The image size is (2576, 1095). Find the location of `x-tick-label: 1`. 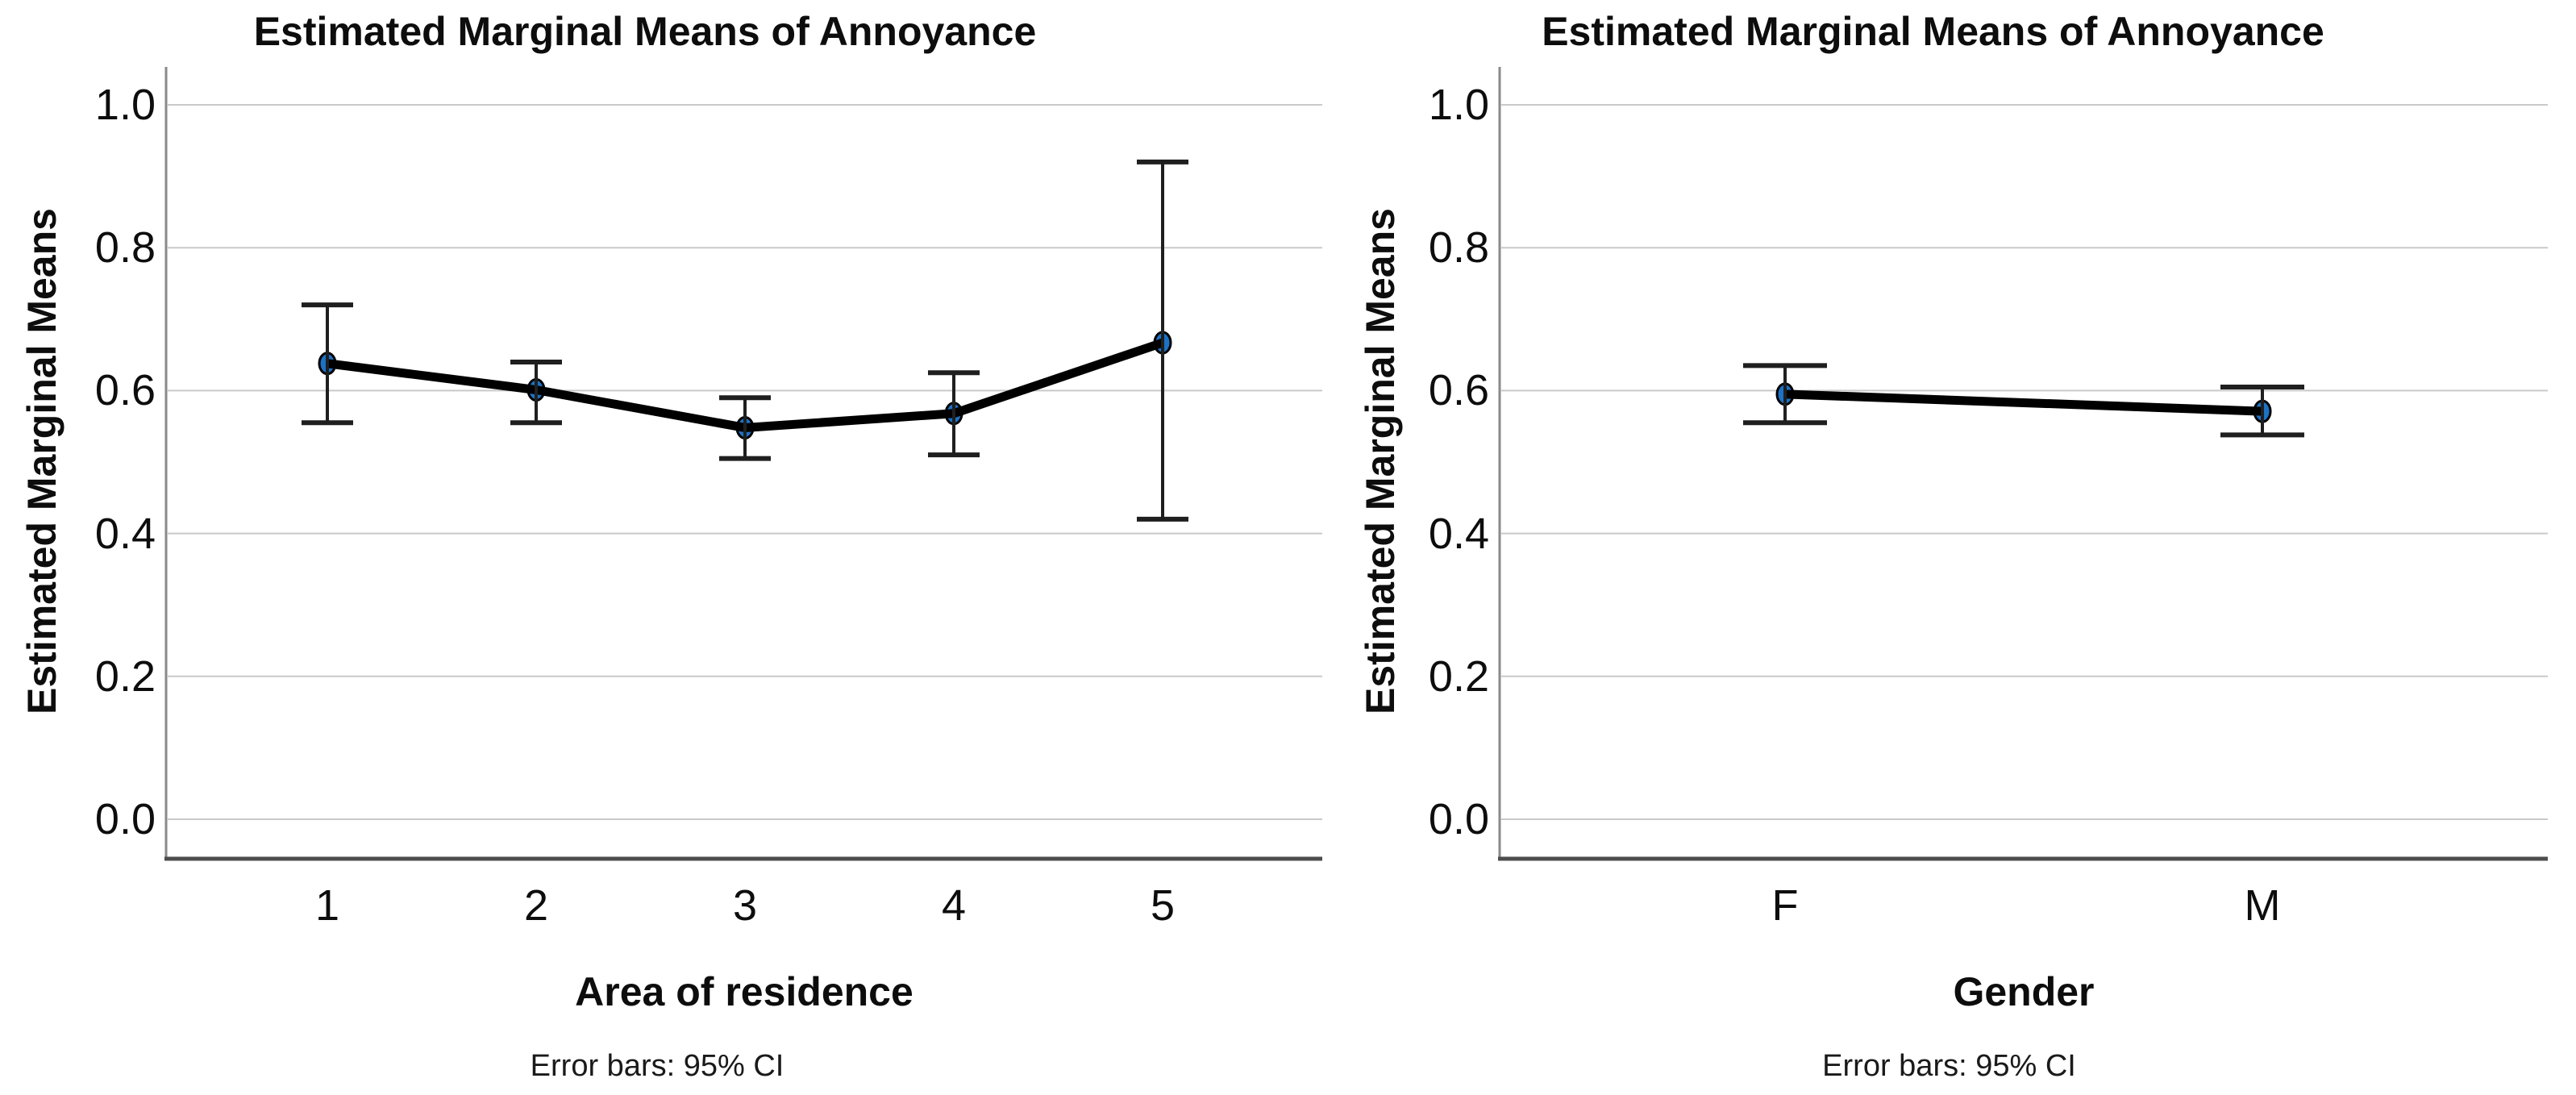

x-tick-label: 1 is located at coordinates (327, 905).